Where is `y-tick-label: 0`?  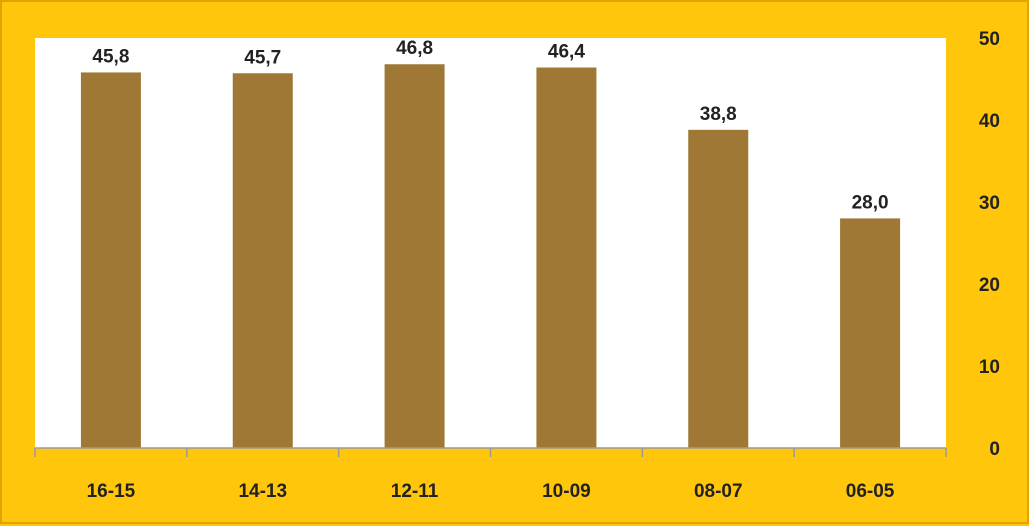
y-tick-label: 0 is located at coordinates (994, 449).